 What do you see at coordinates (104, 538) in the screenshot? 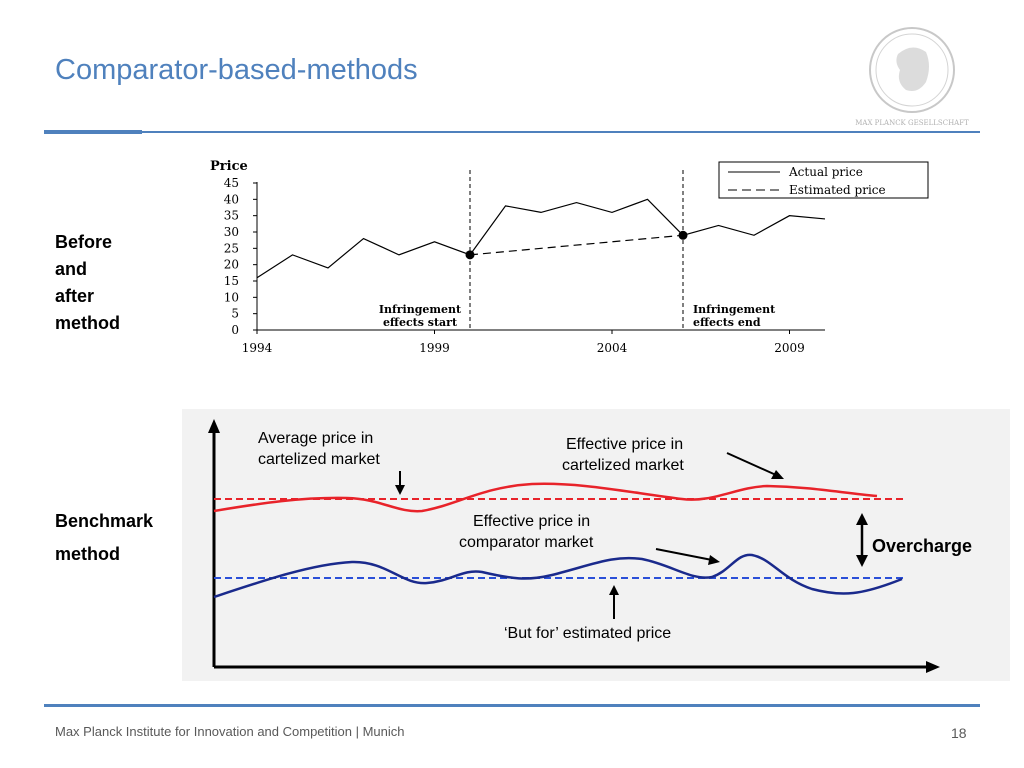
I see `benchmark-method-label: Benchmark method` at bounding box center [104, 538].